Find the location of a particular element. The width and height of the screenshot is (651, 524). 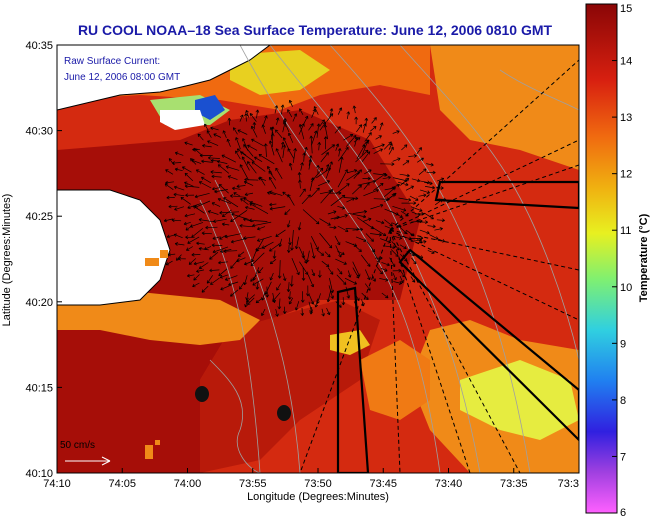

x-tick-label: 74:00 is located at coordinates (188, 484).